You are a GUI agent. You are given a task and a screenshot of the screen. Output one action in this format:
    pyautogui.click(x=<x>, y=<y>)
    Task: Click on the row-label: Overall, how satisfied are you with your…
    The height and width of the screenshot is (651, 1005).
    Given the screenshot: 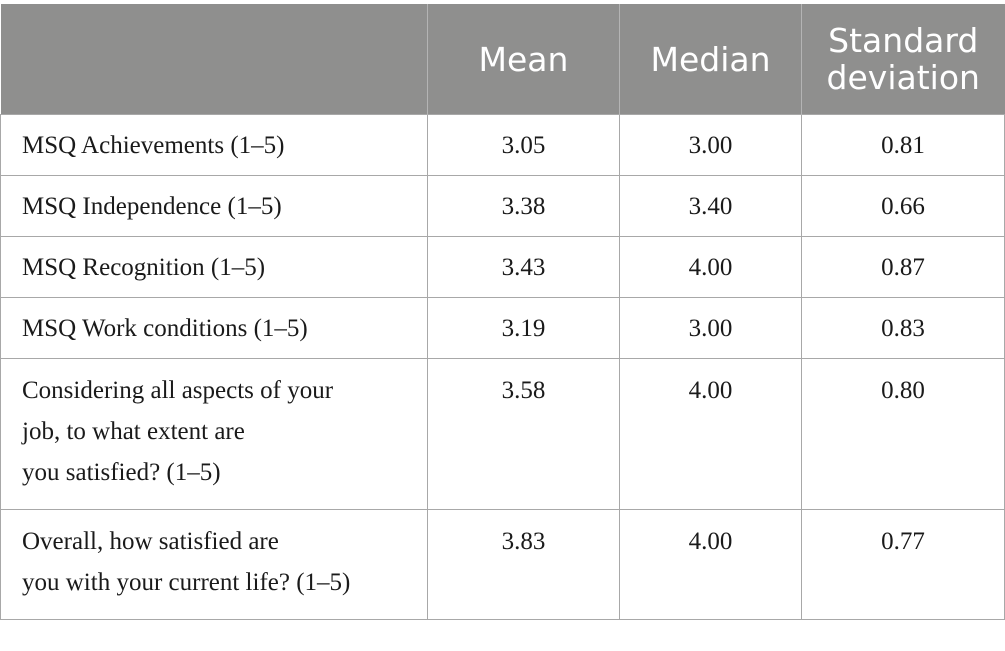 What is the action you would take?
    pyautogui.click(x=214, y=564)
    